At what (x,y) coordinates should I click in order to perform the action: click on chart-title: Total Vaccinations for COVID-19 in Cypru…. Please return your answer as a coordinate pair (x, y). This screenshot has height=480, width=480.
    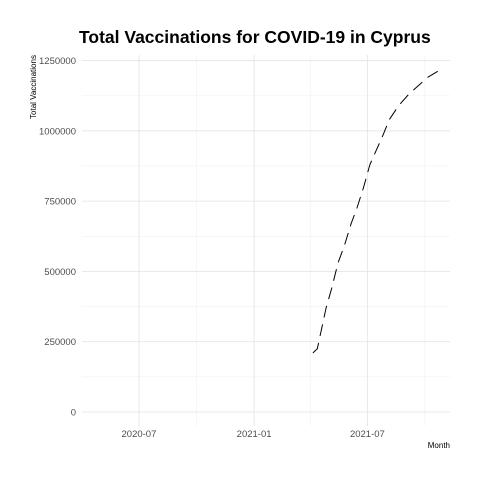
    Looking at the image, I should click on (255, 37).